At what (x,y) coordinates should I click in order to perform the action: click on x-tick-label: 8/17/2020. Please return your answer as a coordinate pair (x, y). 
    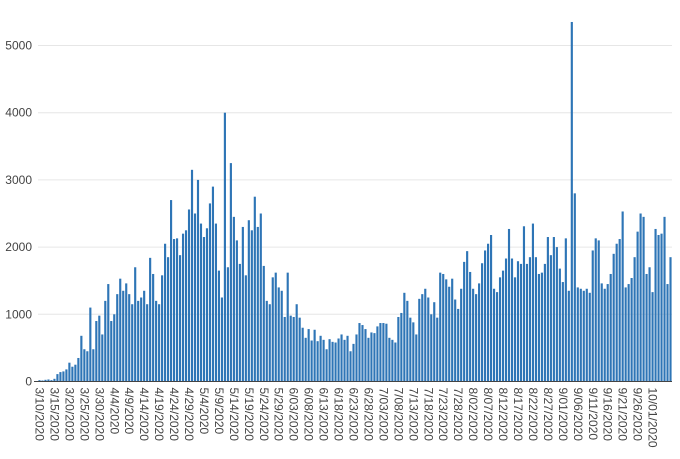
    Looking at the image, I should click on (518, 415).